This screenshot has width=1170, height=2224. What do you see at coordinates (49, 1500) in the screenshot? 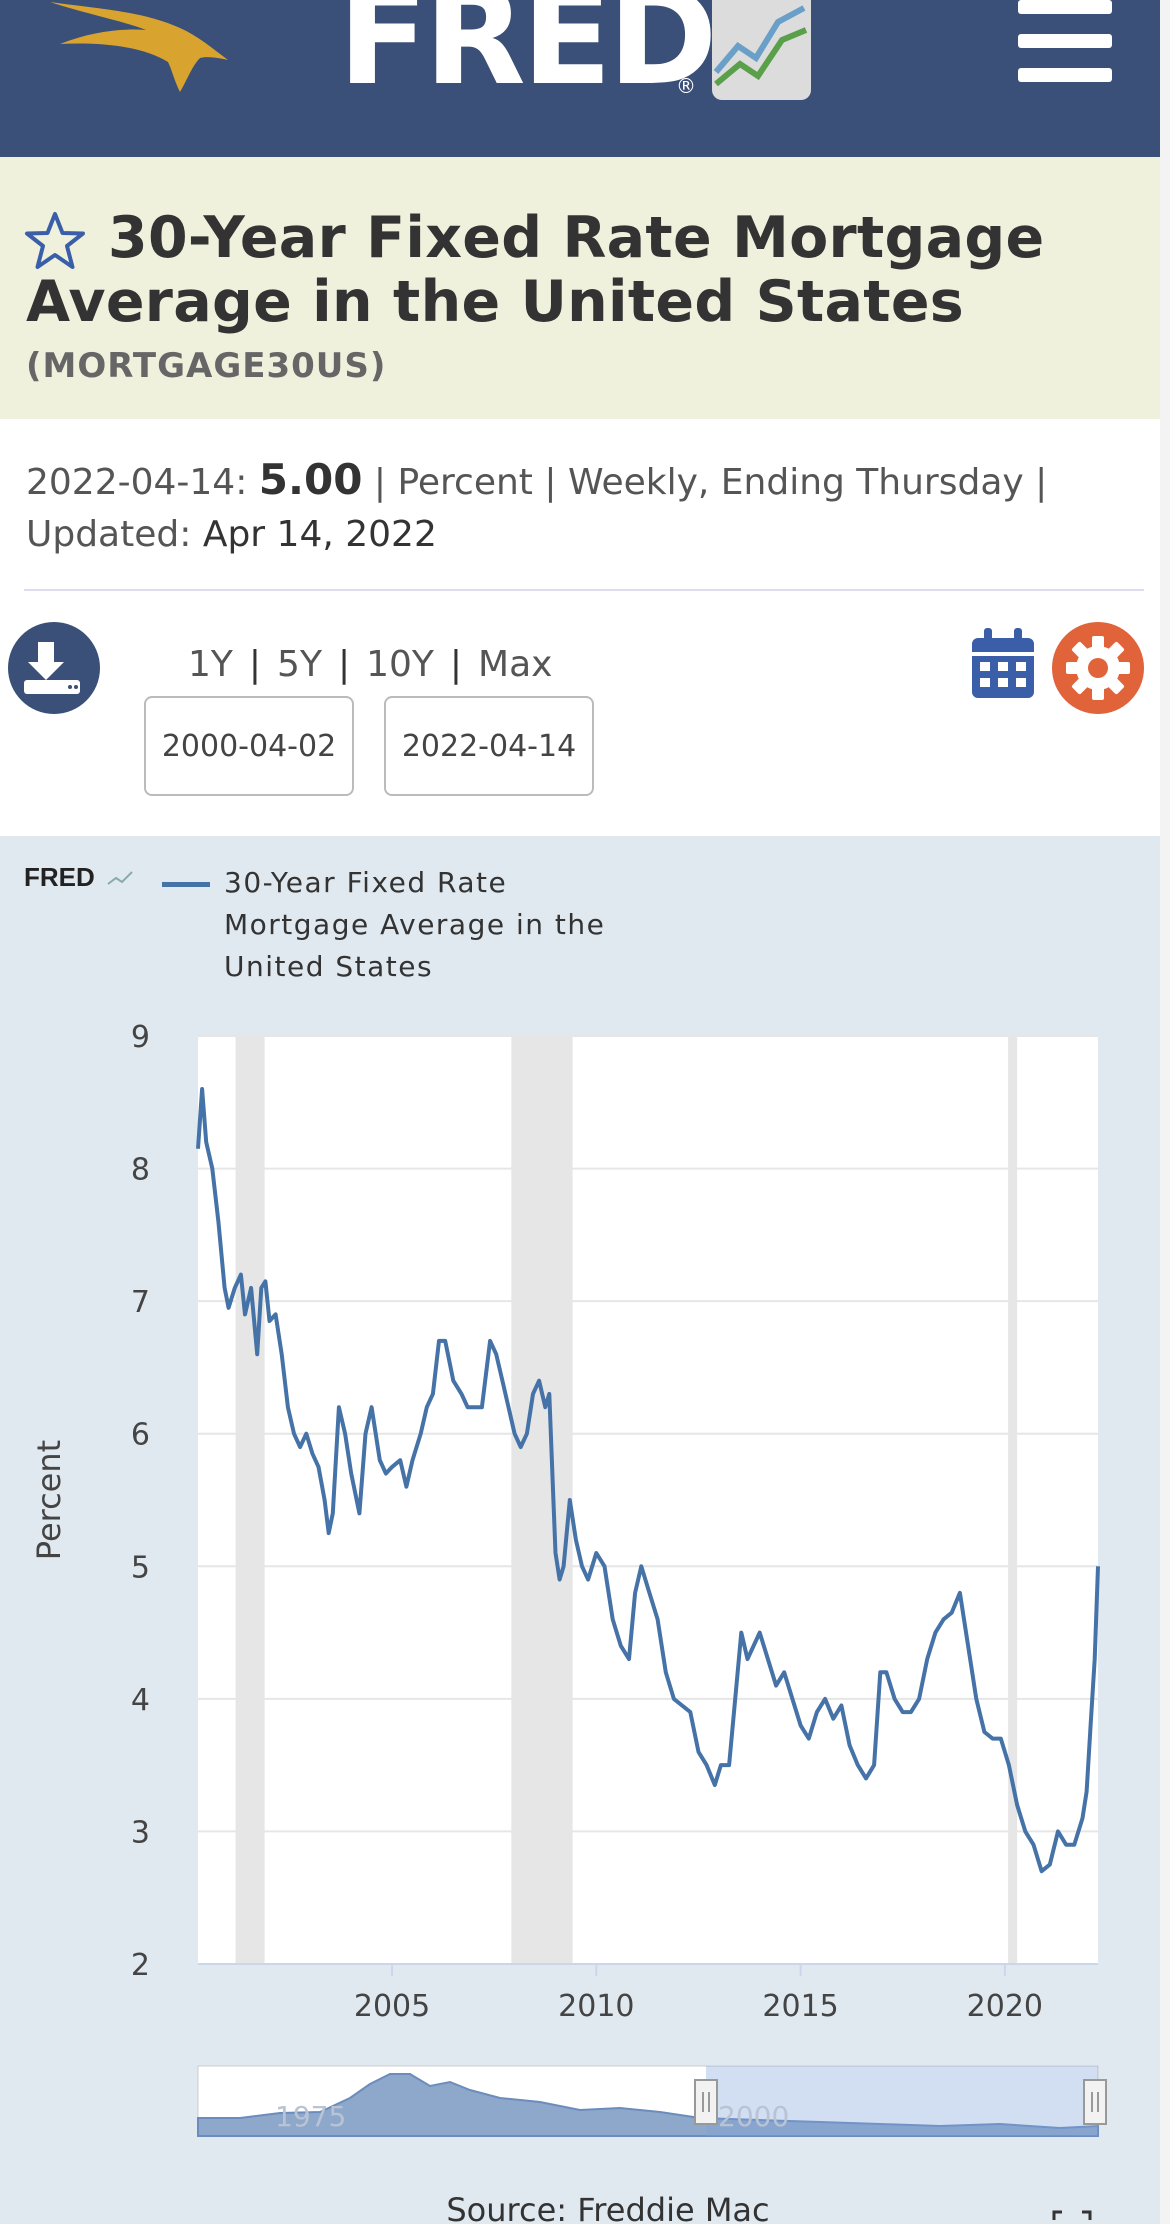
I see `y-axis-label: Percent` at bounding box center [49, 1500].